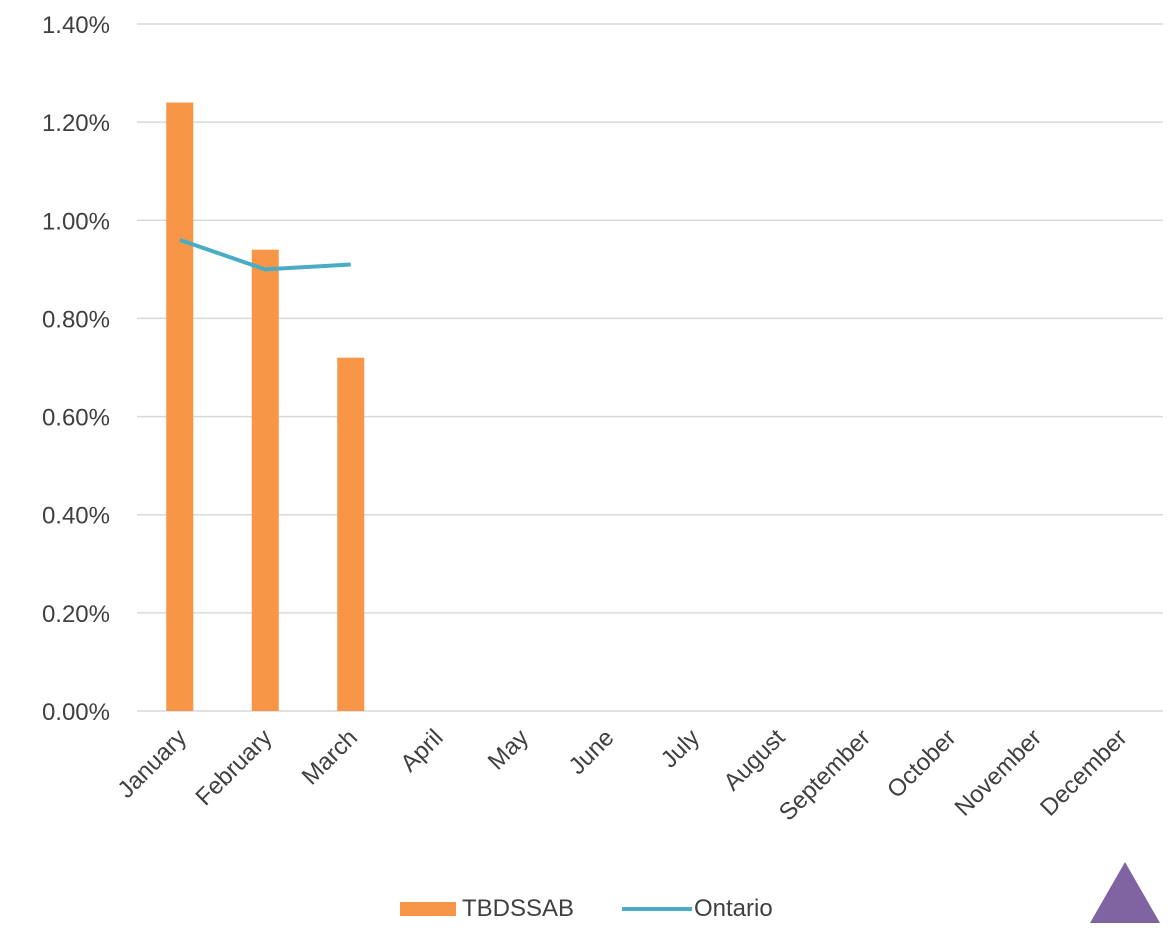 The image size is (1173, 942). I want to click on x-tick-label: October, so click(921, 763).